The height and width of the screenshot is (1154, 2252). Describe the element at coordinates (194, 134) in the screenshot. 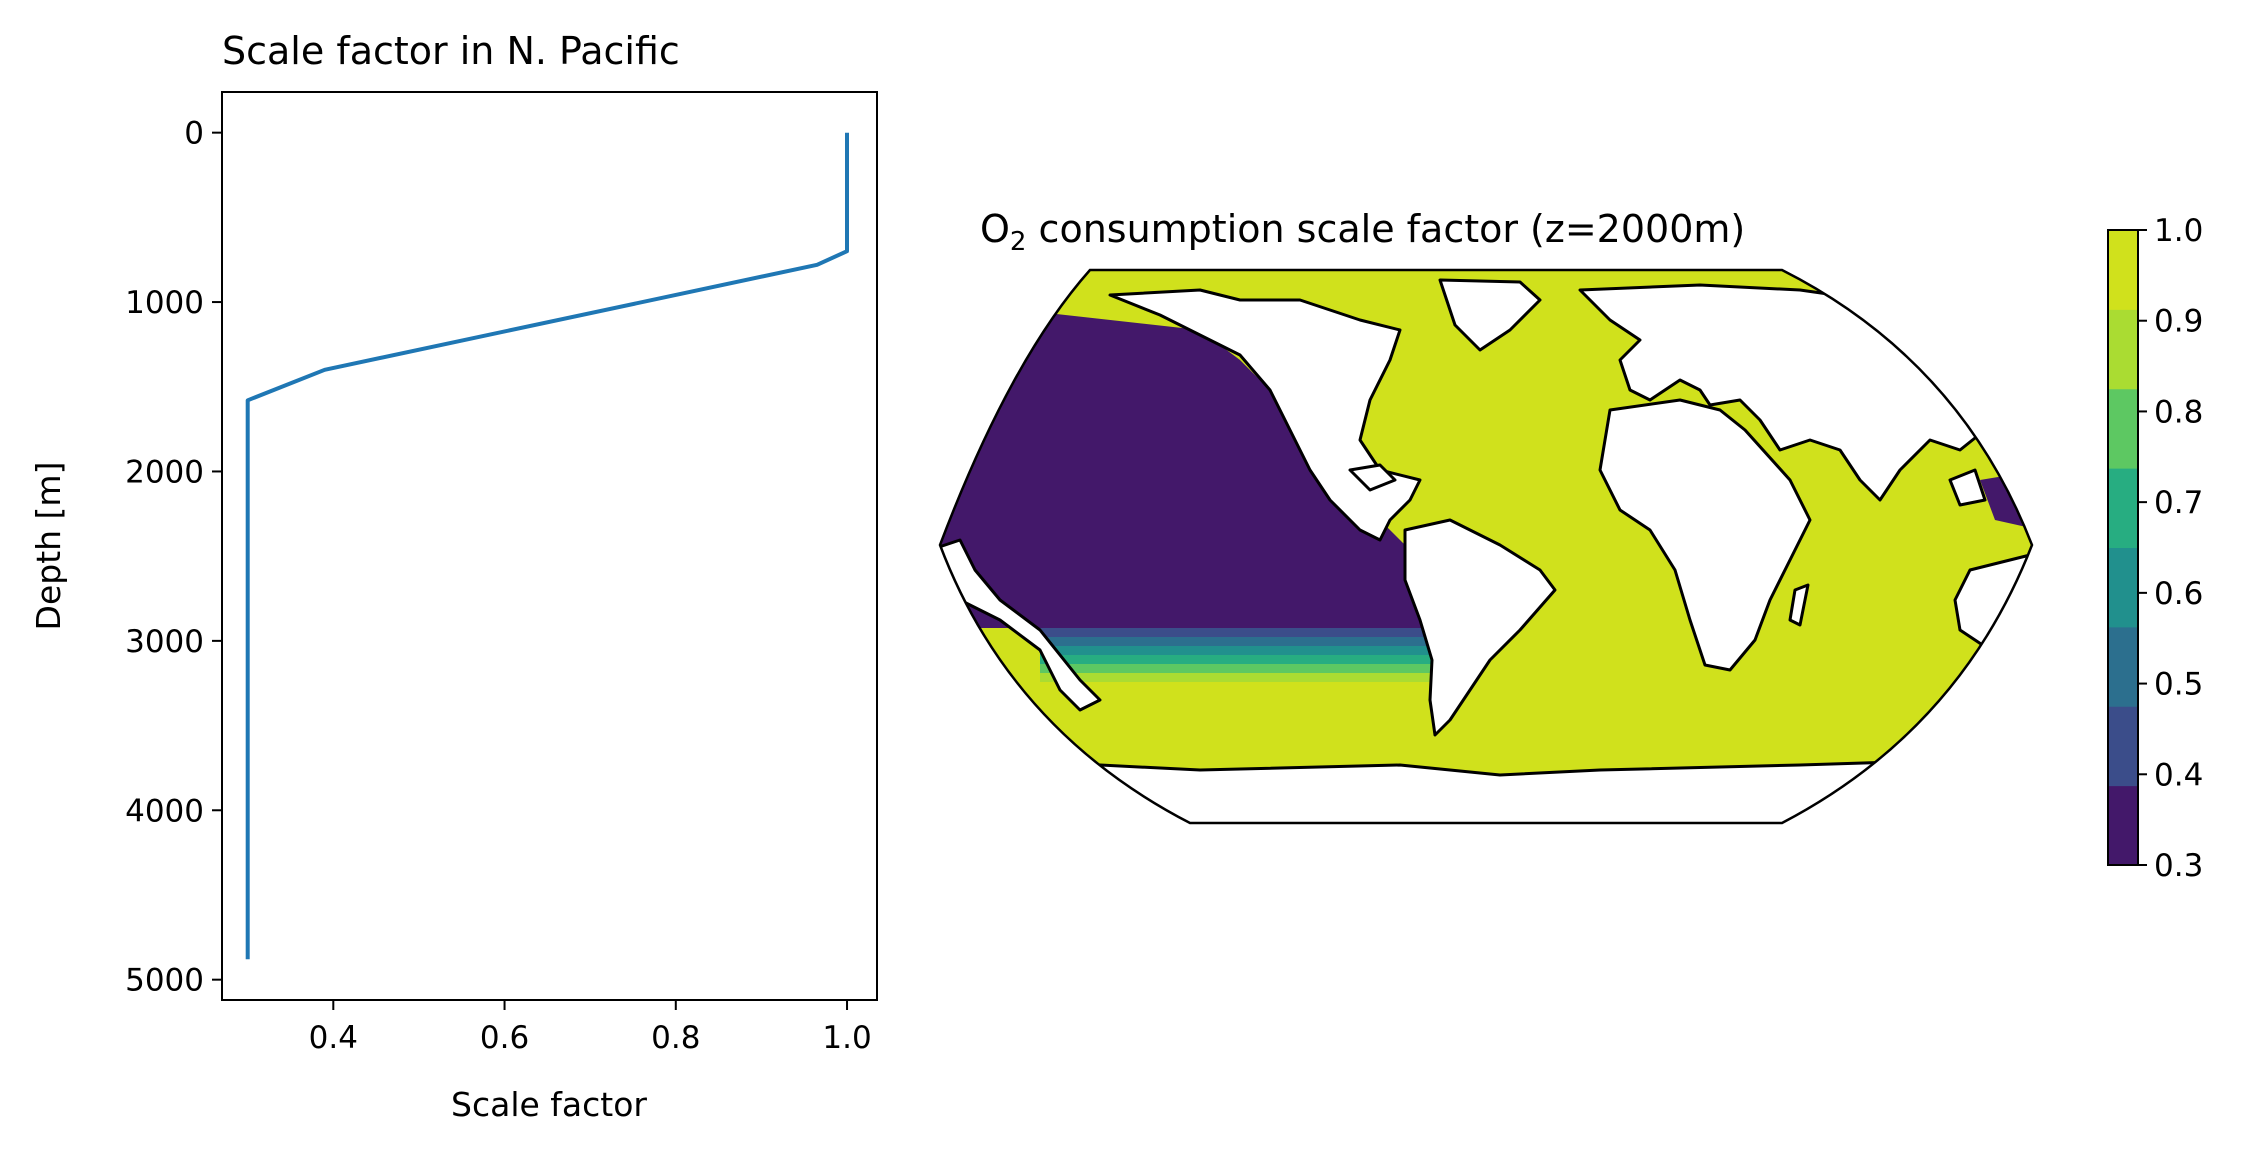

I see `y-tick-label: 0` at that location.